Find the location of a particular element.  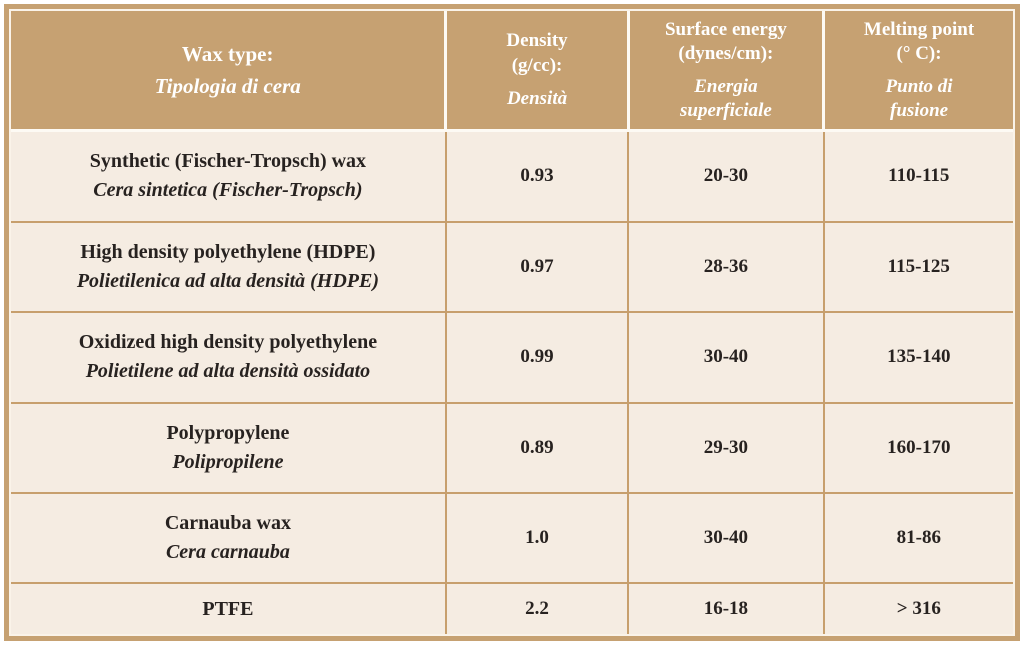

table-row: PTFE 2.2 16-18 > 316 is located at coordinates (512, 608).